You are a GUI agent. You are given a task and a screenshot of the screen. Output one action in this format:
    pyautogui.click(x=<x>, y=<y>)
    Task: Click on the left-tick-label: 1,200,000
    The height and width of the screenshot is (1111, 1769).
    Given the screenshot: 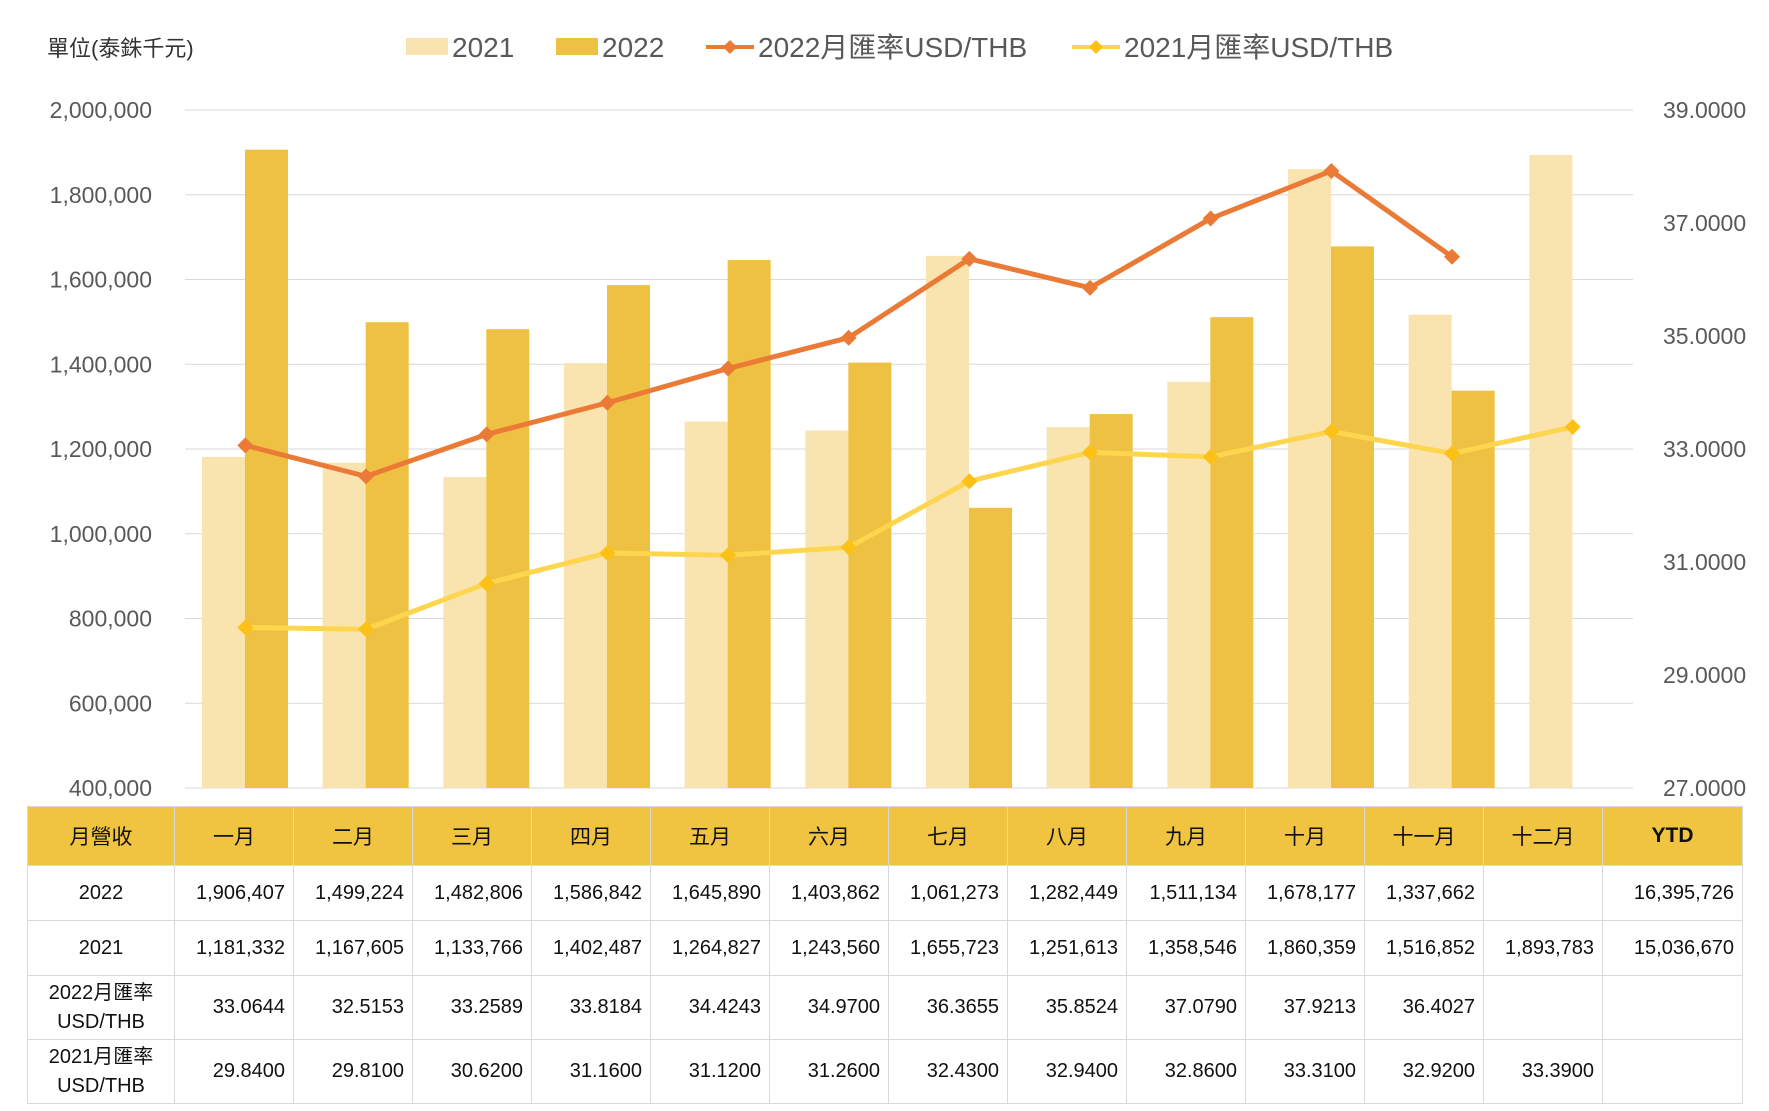 What is the action you would take?
    pyautogui.click(x=101, y=449)
    